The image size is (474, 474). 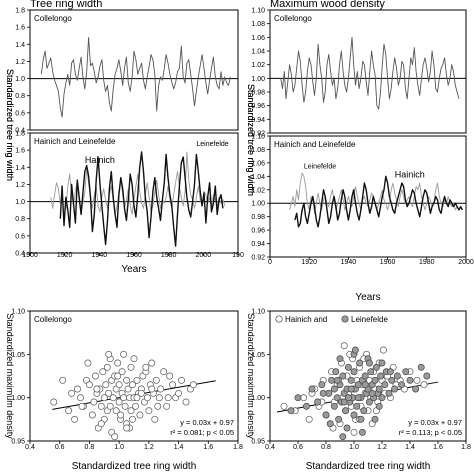 What do you see at coordinates (320, 166) in the screenshot?
I see `annotation-leinefelde: Leinefelde` at bounding box center [320, 166].